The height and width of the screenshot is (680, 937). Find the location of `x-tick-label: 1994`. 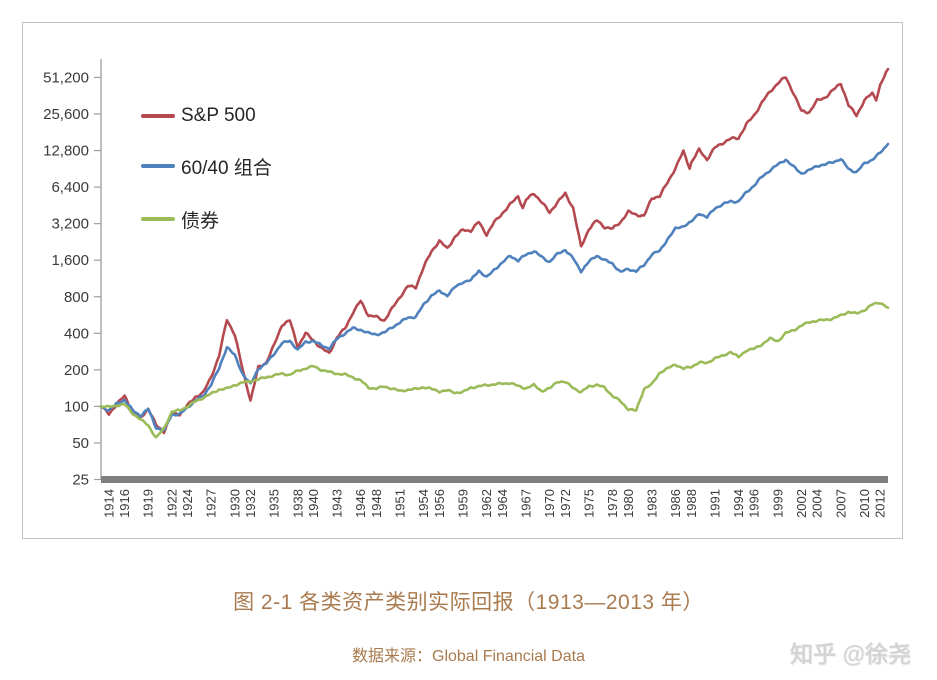

x-tick-label: 1994 is located at coordinates (738, 503).